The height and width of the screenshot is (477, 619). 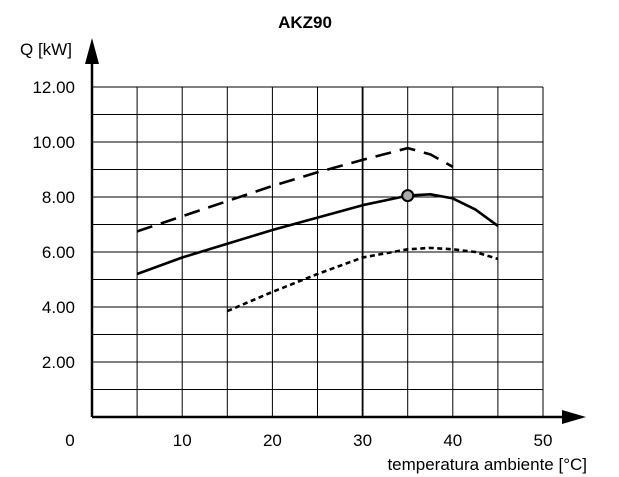 I want to click on x-tick-label: 20, so click(x=272, y=440).